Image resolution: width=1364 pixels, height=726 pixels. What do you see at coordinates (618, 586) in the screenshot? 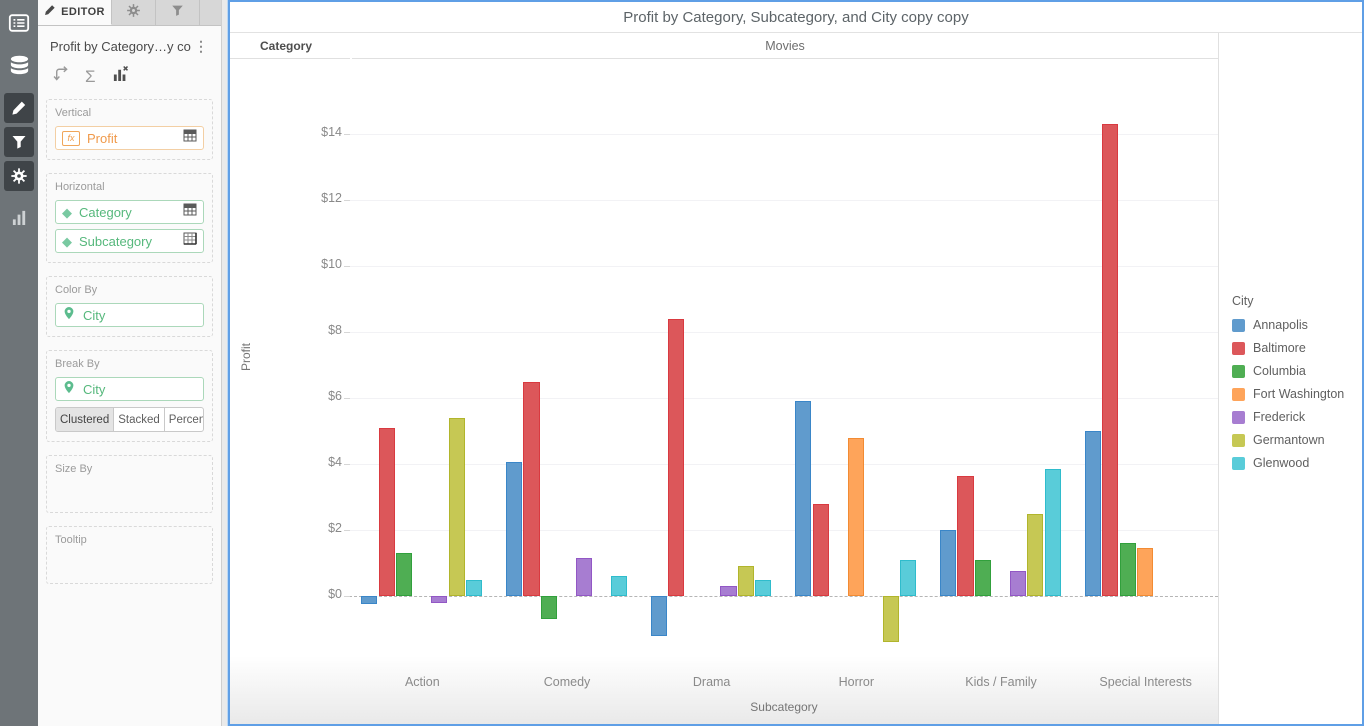
I see `bar-glenwood-comedy` at bounding box center [618, 586].